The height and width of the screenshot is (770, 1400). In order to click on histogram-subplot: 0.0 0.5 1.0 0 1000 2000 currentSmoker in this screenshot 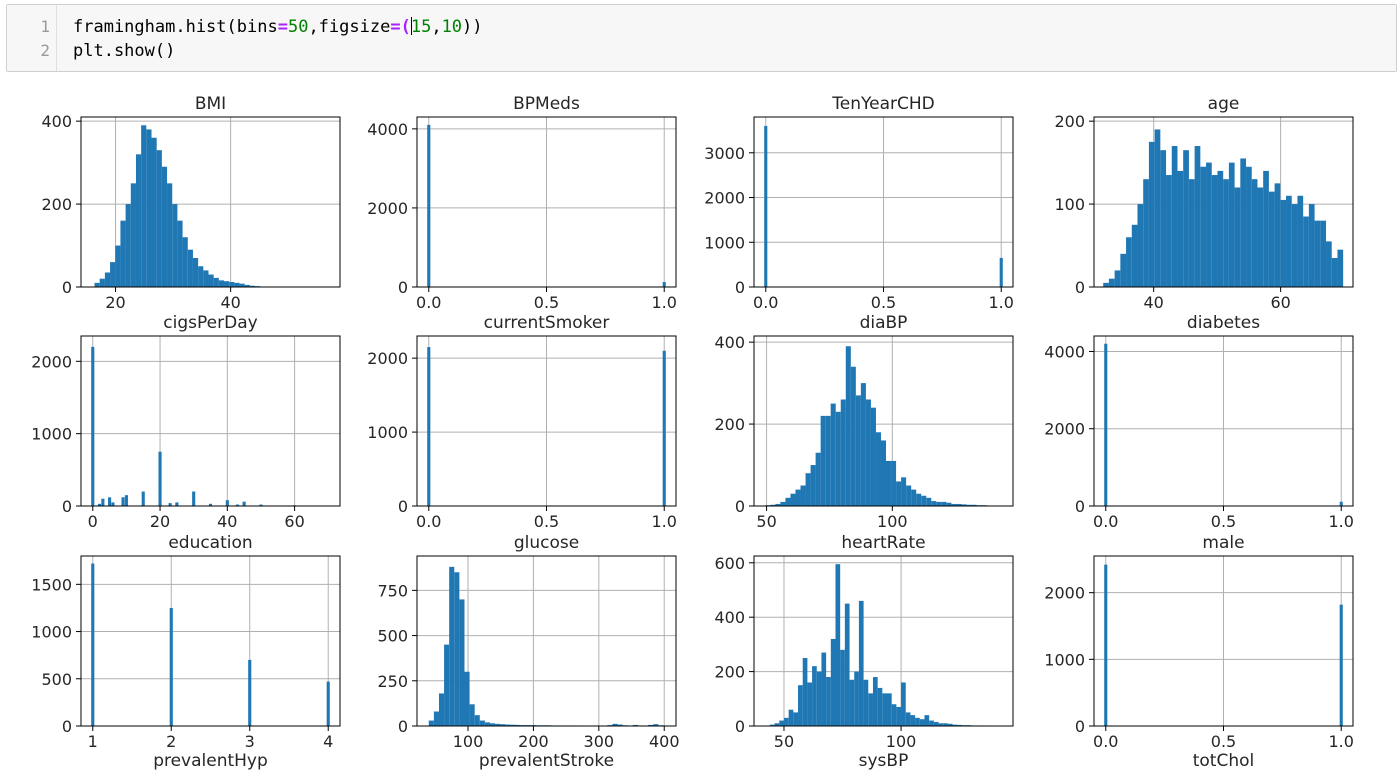, I will do `click(522, 422)`.